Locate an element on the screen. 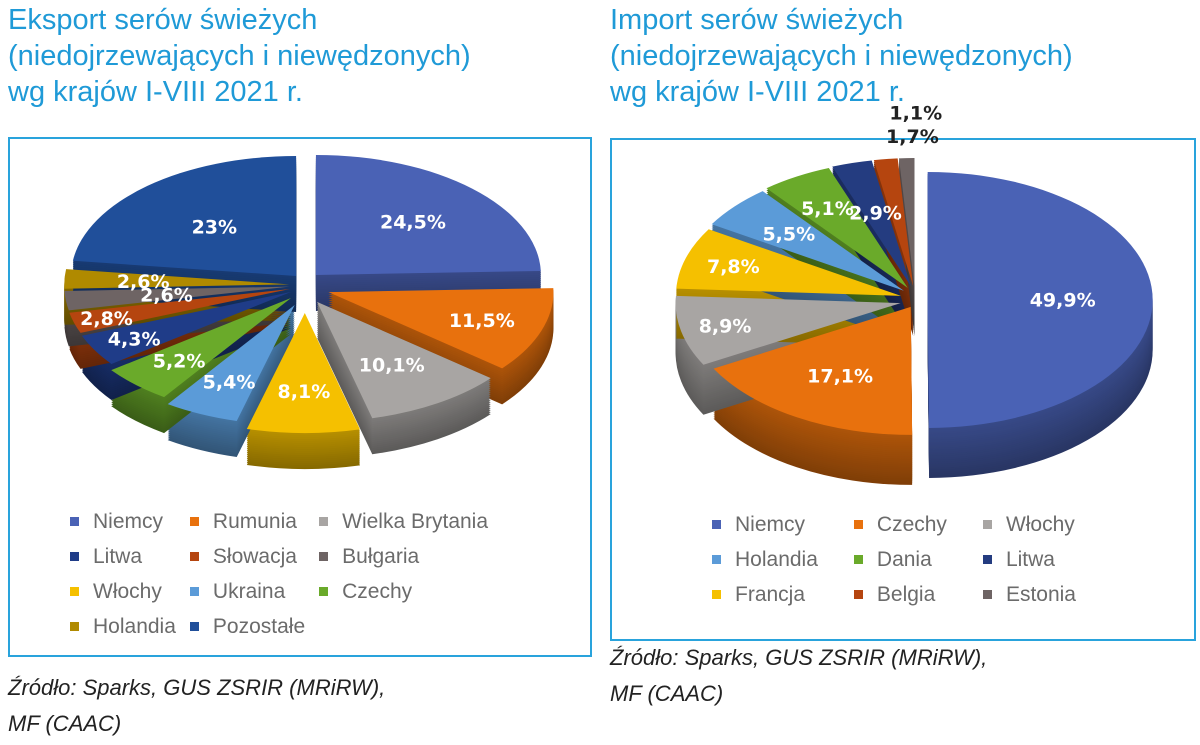 Image resolution: width=1200 pixels, height=745 pixels. export-legend-item: Wielka Brytania is located at coordinates (403, 521).